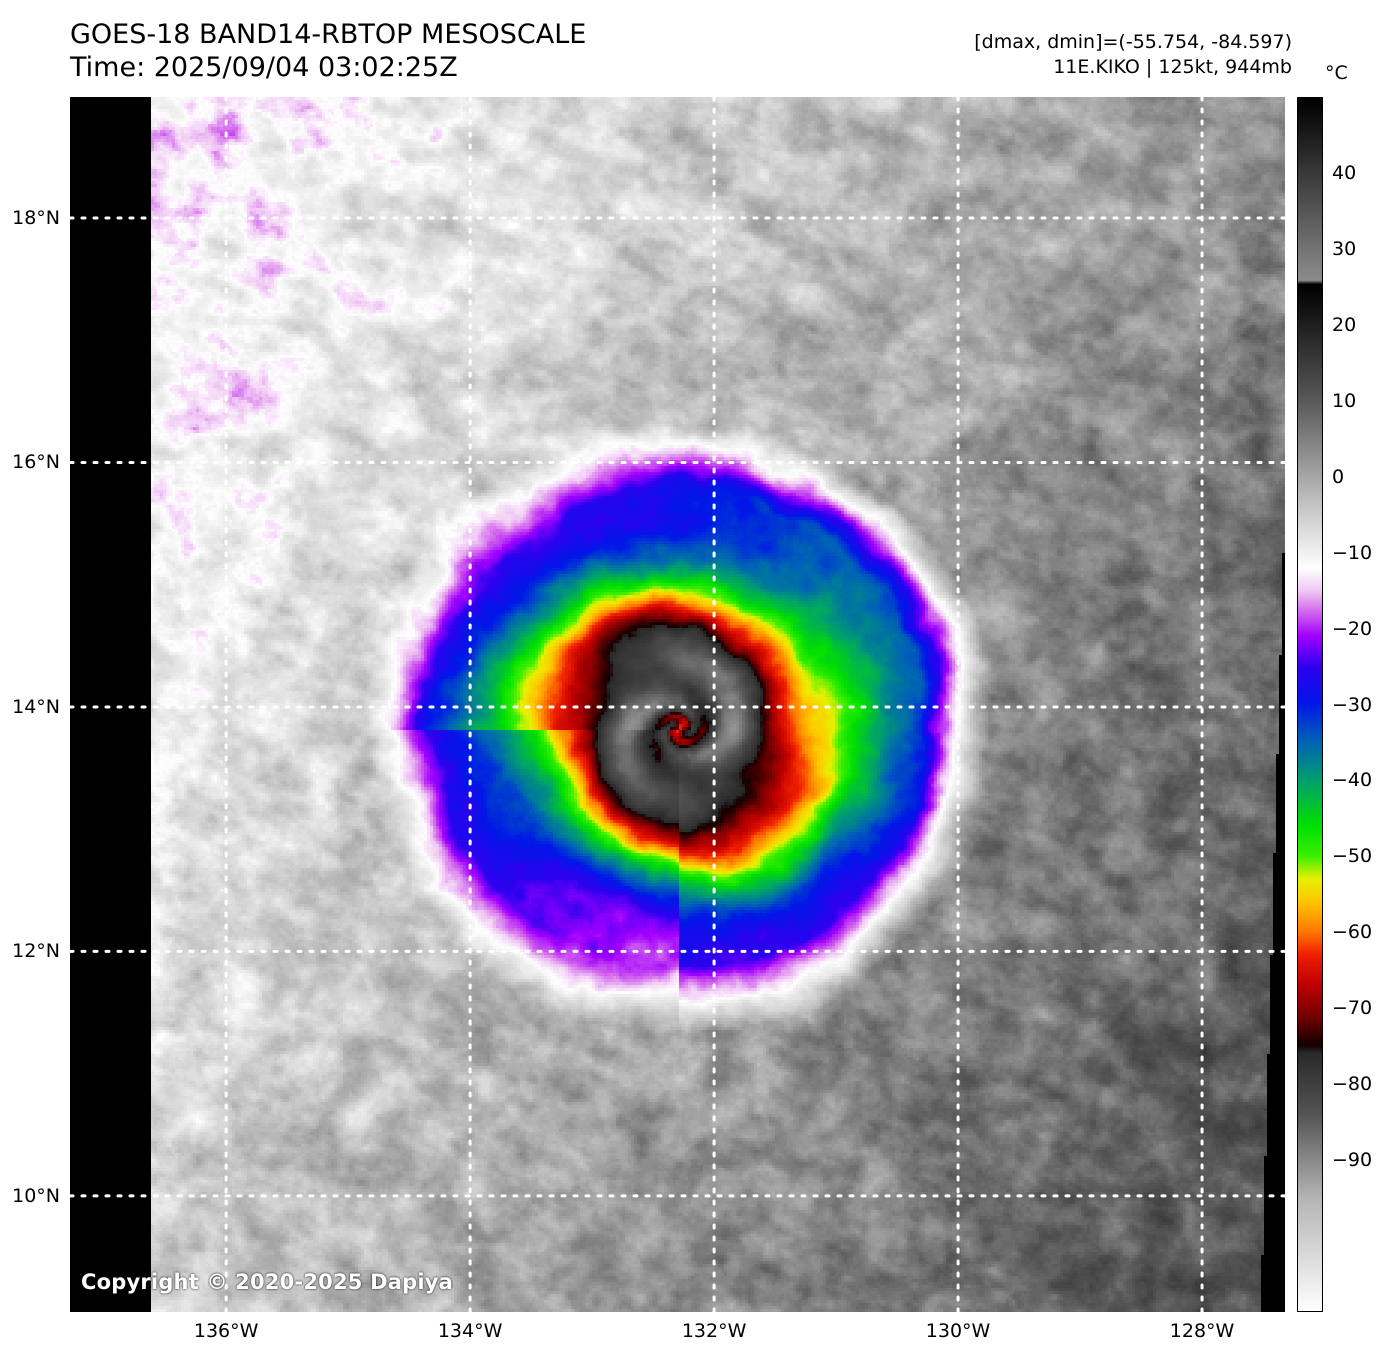  I want to click on colorbar-gradient, so click(1310, 704).